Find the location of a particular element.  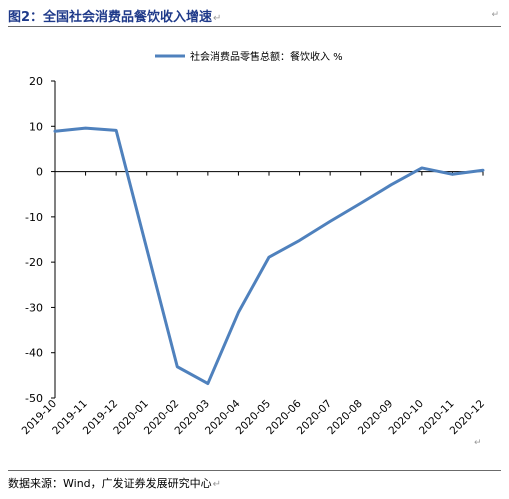

title-bar: 图2：全国社会消费品餐饮收入增速↵ ↵ is located at coordinates (254, 15).